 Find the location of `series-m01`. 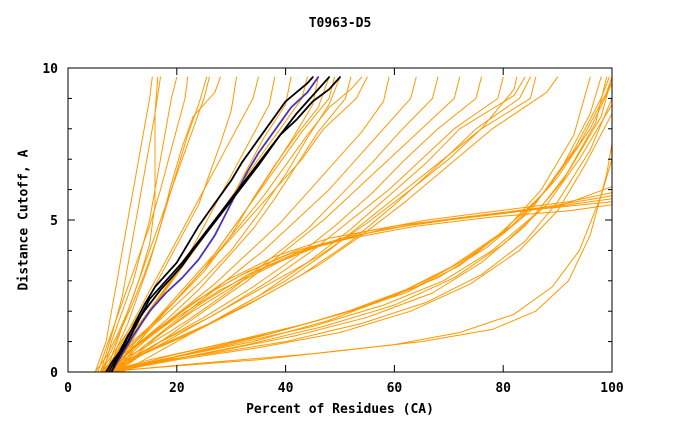

series-m01 is located at coordinates (123, 224).